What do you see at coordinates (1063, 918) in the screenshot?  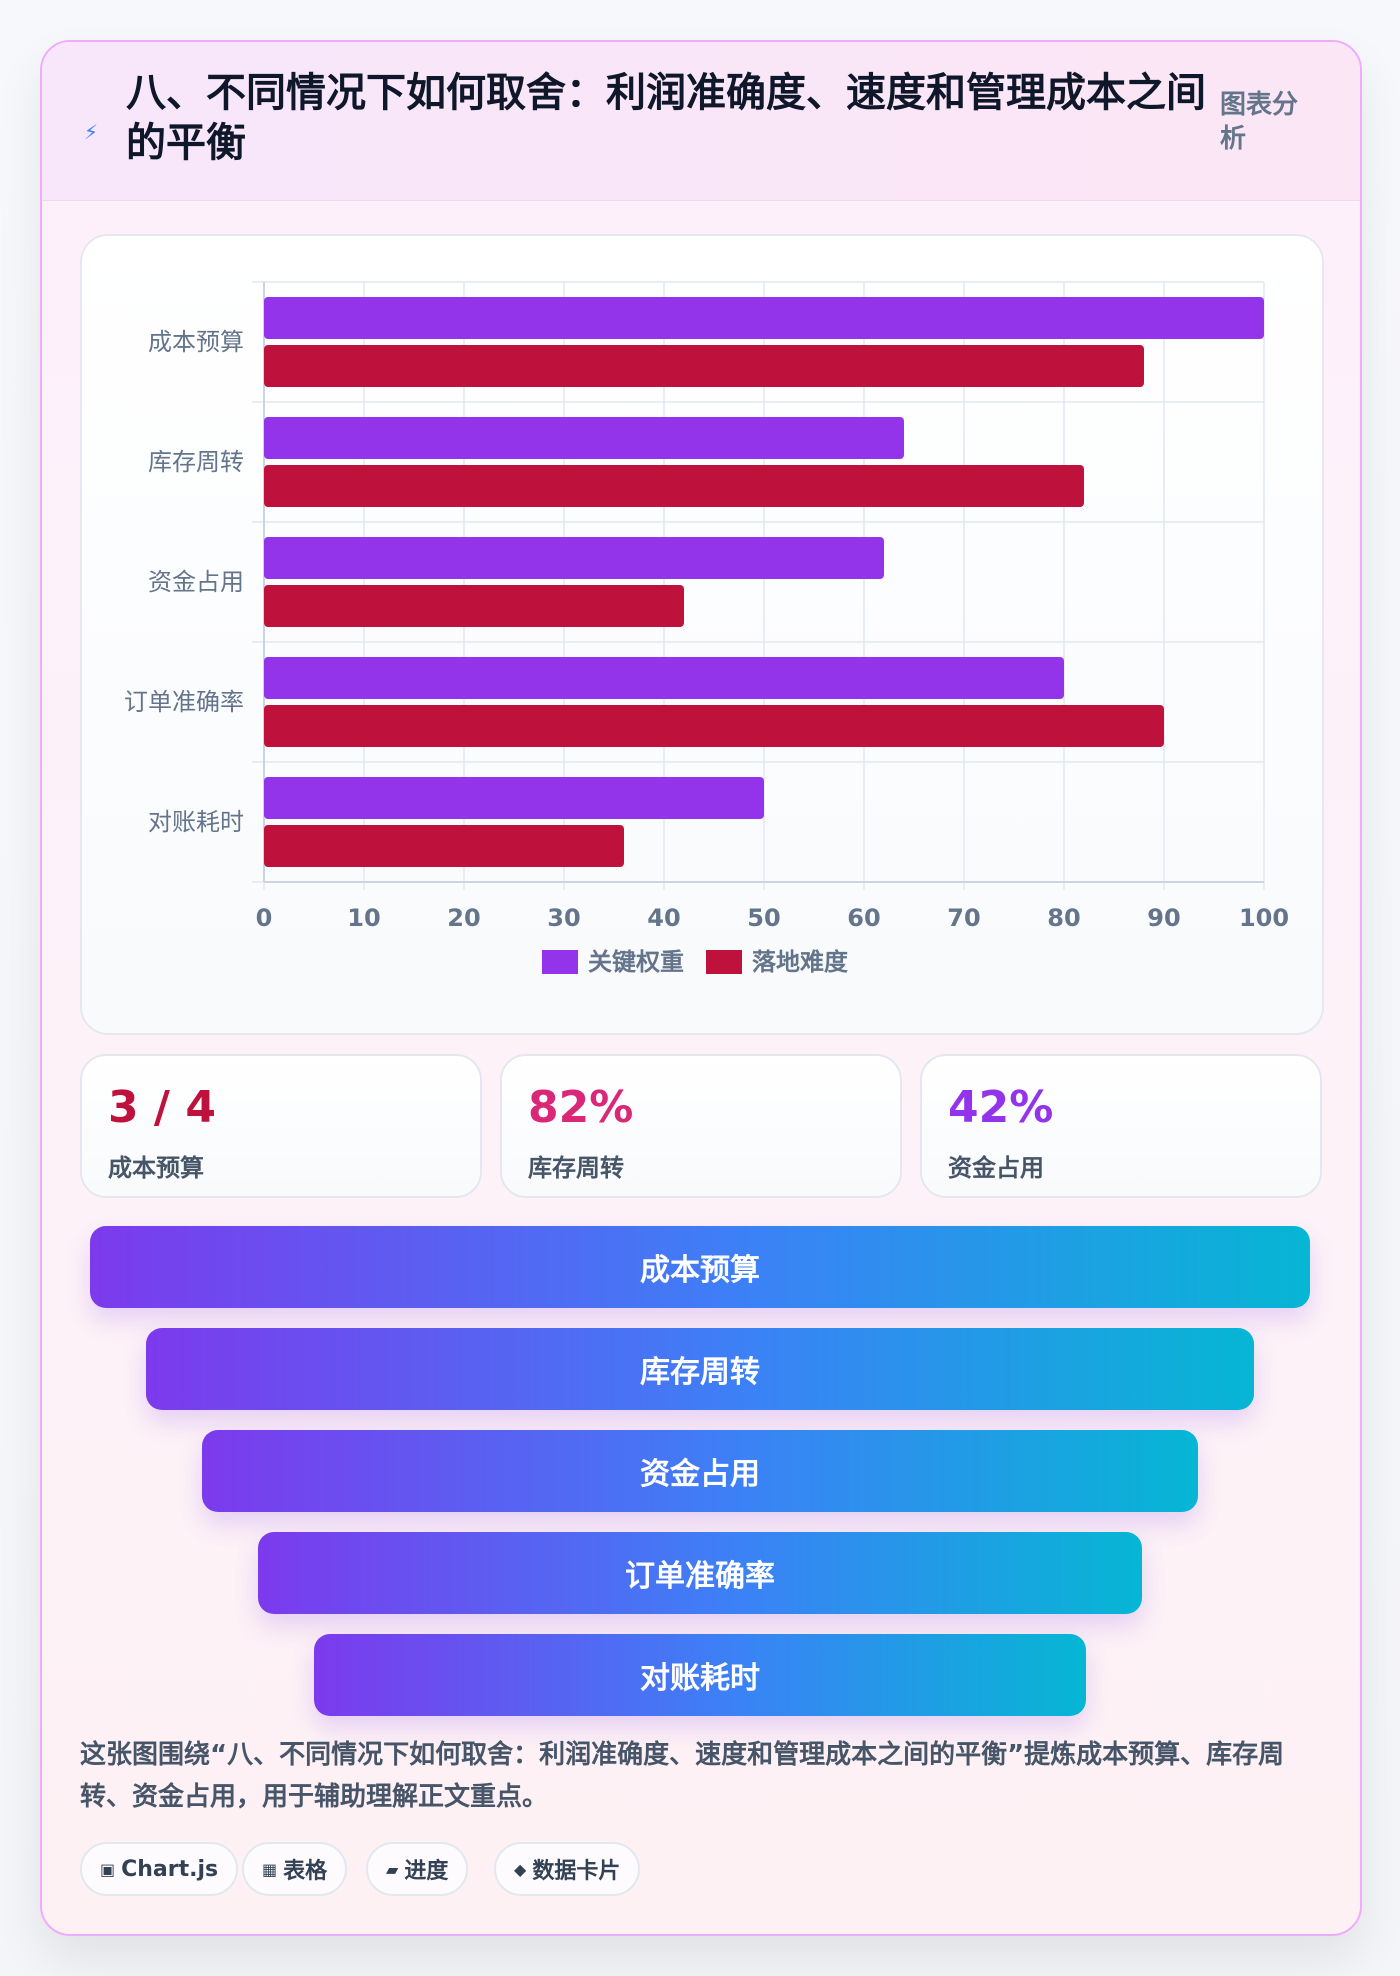 I see `x-tick-label: 80` at bounding box center [1063, 918].